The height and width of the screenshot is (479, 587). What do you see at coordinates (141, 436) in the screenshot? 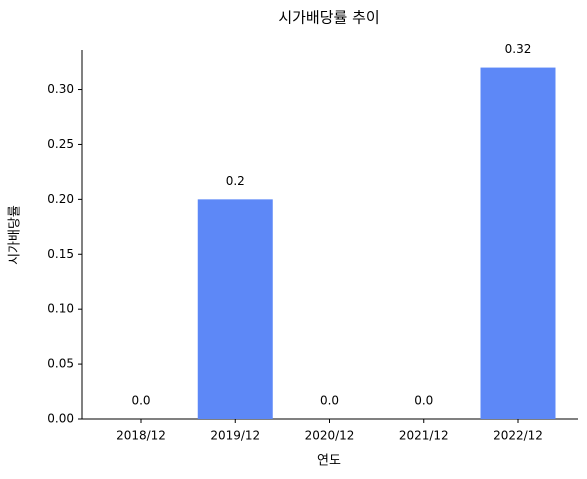
I see `x-tick-label: 2018/12` at bounding box center [141, 436].